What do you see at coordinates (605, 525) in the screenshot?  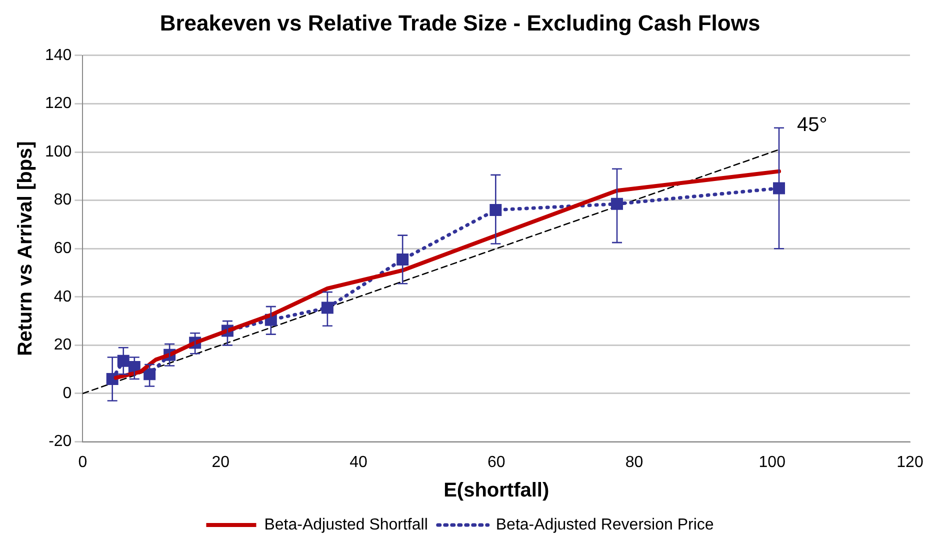 I see `legend-label: Beta-Adjusted Reversion Price` at bounding box center [605, 525].